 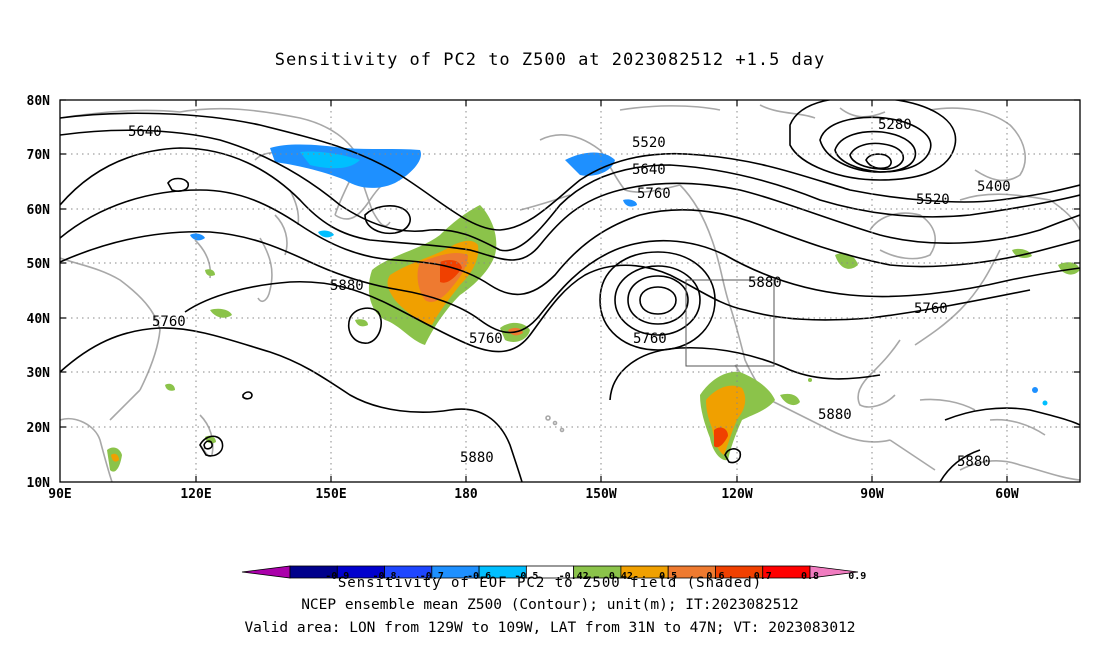 I want to click on colorbar-label: -0.8, so click(x=384, y=576).